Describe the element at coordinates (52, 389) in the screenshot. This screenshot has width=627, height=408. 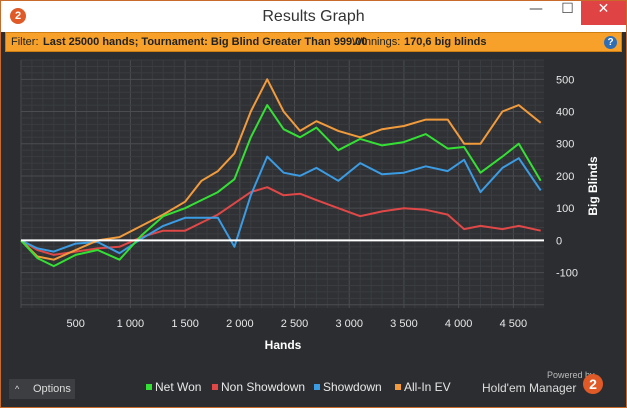
I see `options-label: Options` at that location.